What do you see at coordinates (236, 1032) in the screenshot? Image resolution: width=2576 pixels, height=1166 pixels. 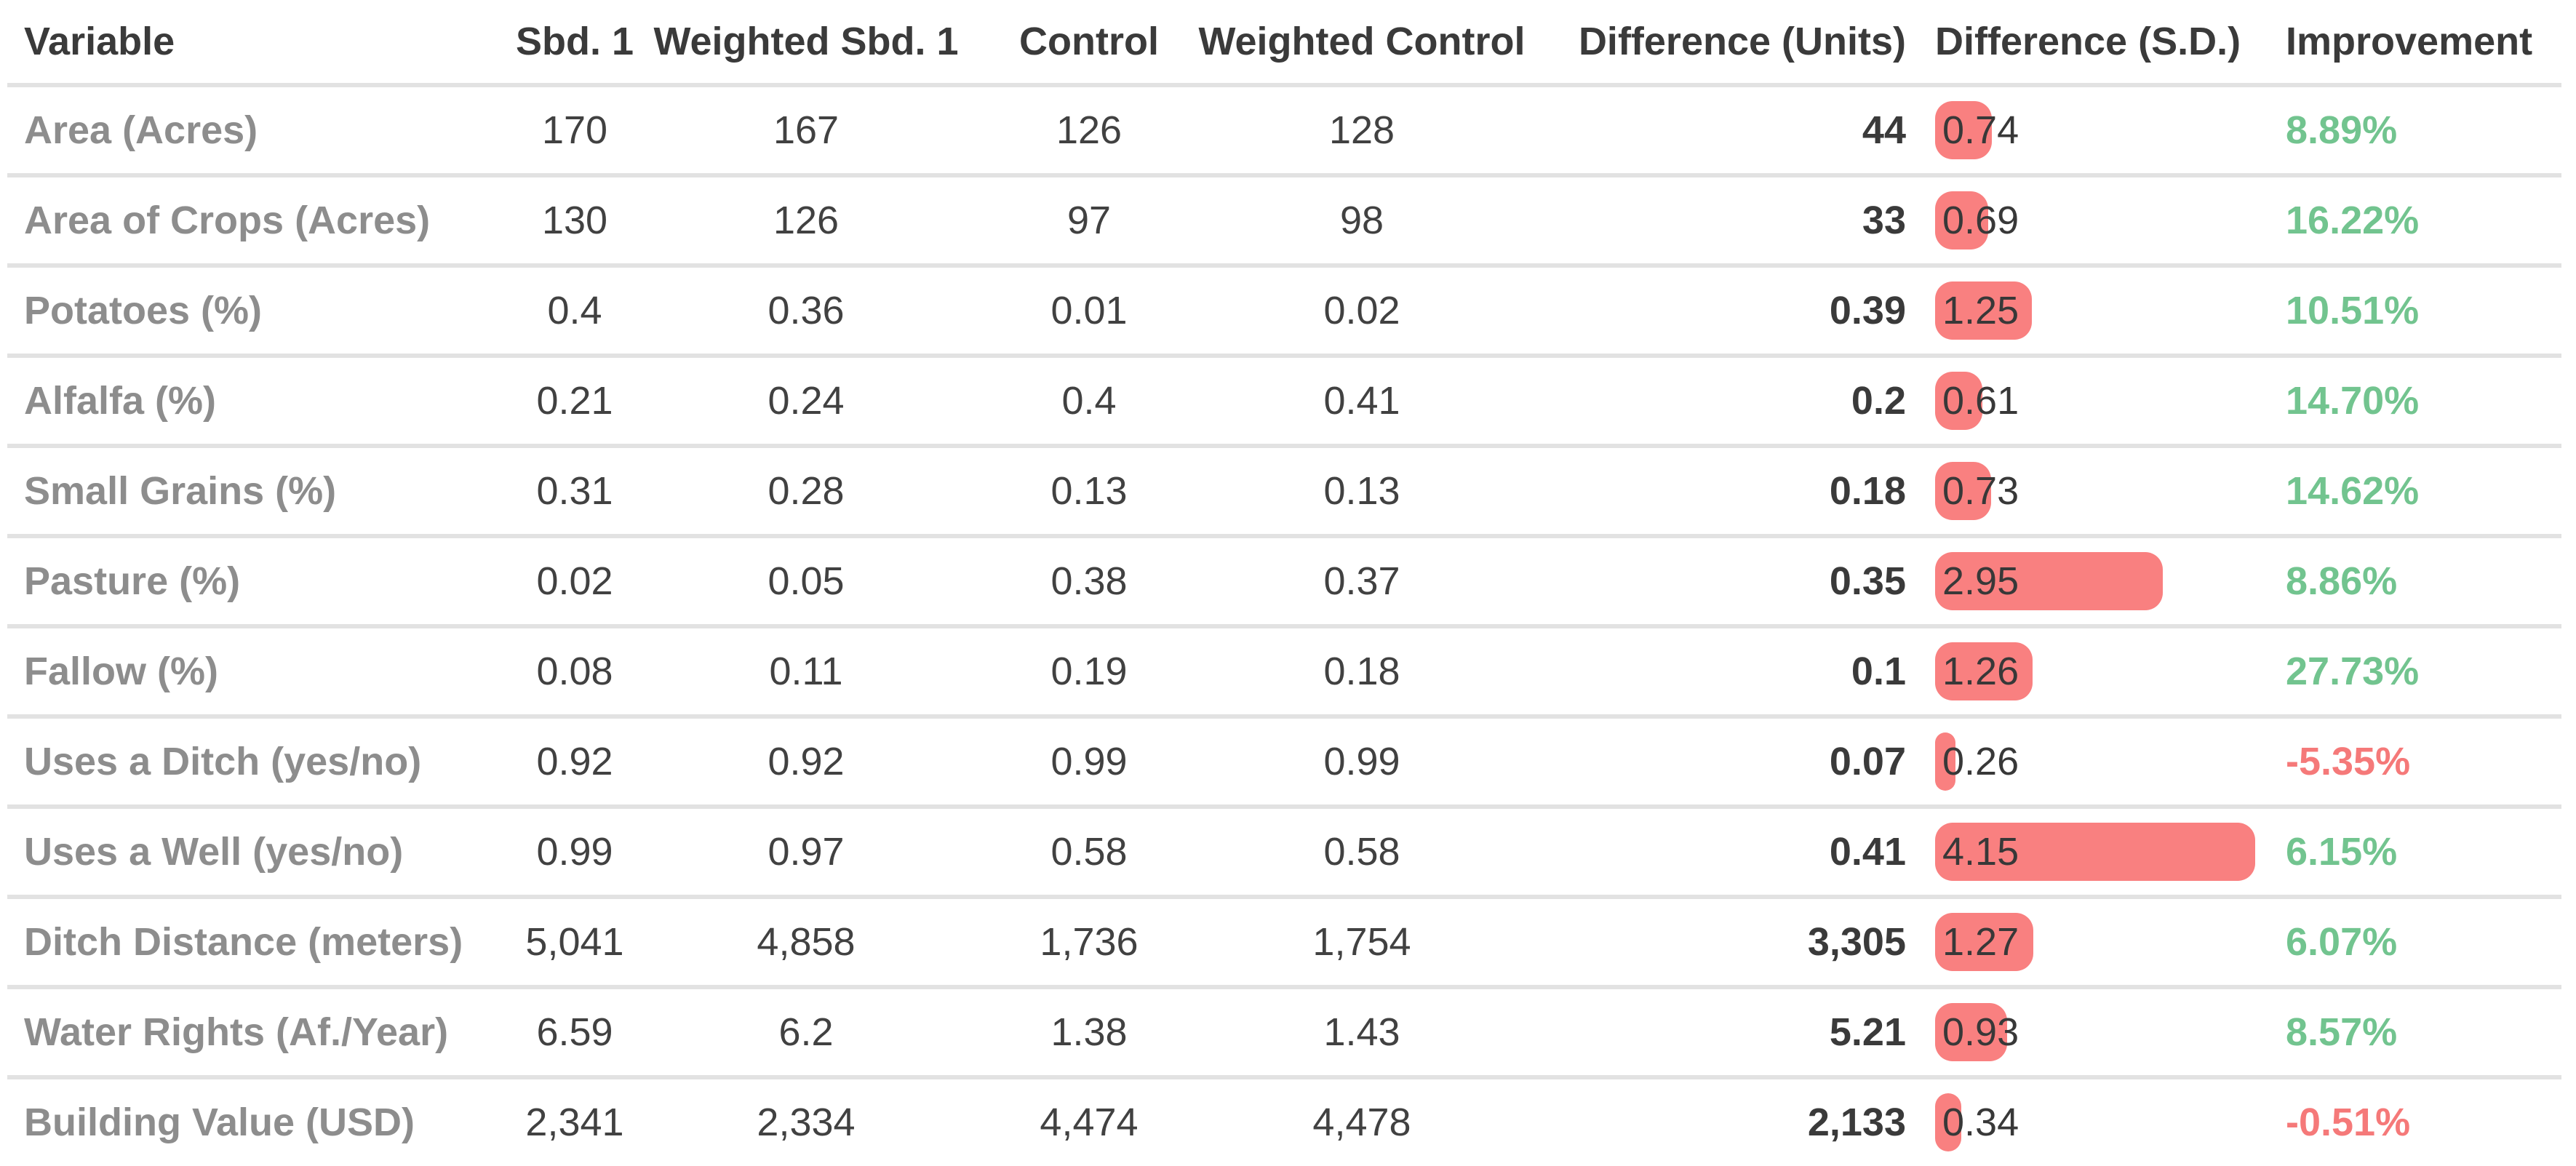 I see `row-label: Water Rights (Af./Year)` at bounding box center [236, 1032].